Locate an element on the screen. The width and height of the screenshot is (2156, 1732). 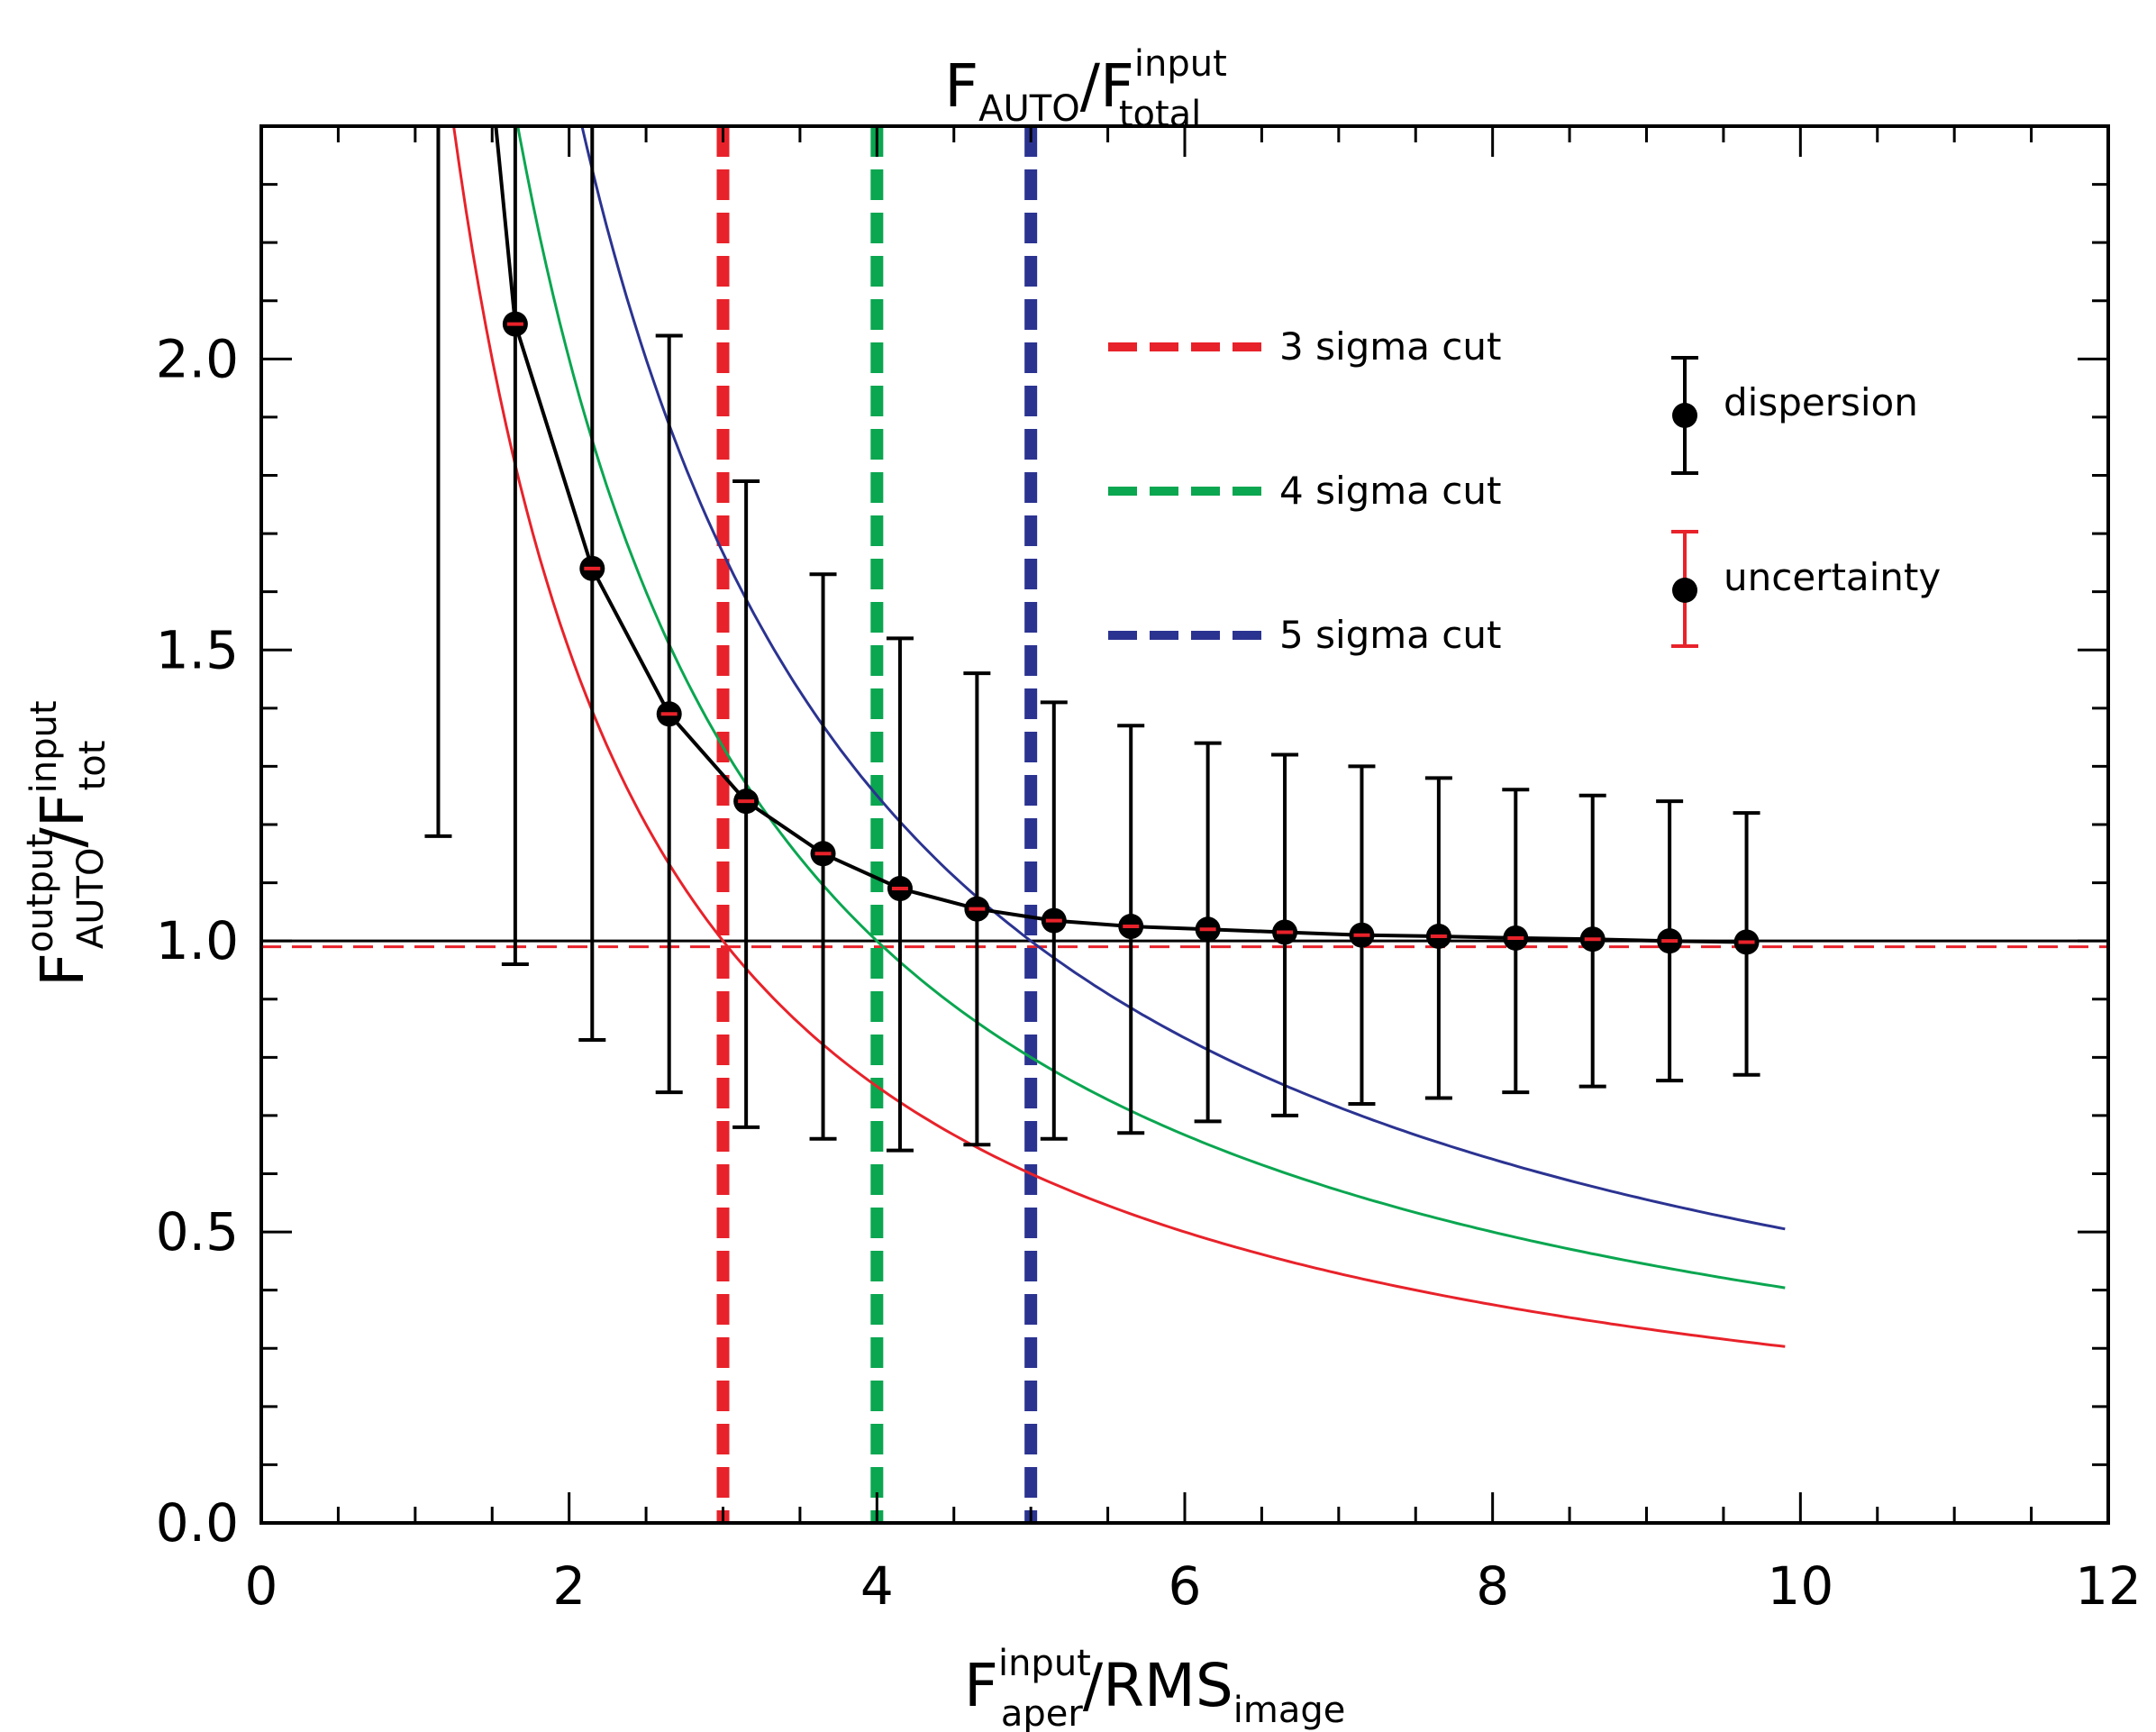
y-tick-label: 2.0 is located at coordinates (197, 359).